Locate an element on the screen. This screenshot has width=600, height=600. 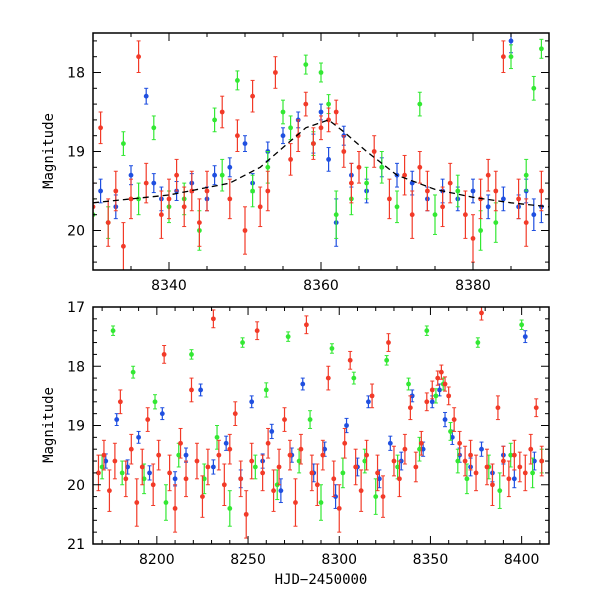
x-tick-label: 8300 is located at coordinates (339, 560).